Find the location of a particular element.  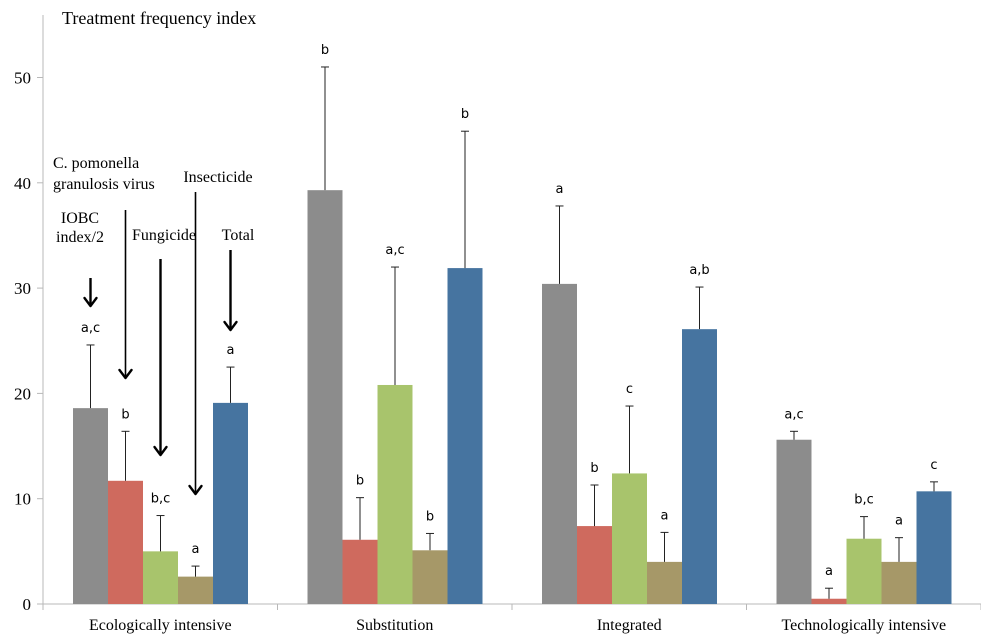

series-annotation-label: IOBC is located at coordinates (80, 218).